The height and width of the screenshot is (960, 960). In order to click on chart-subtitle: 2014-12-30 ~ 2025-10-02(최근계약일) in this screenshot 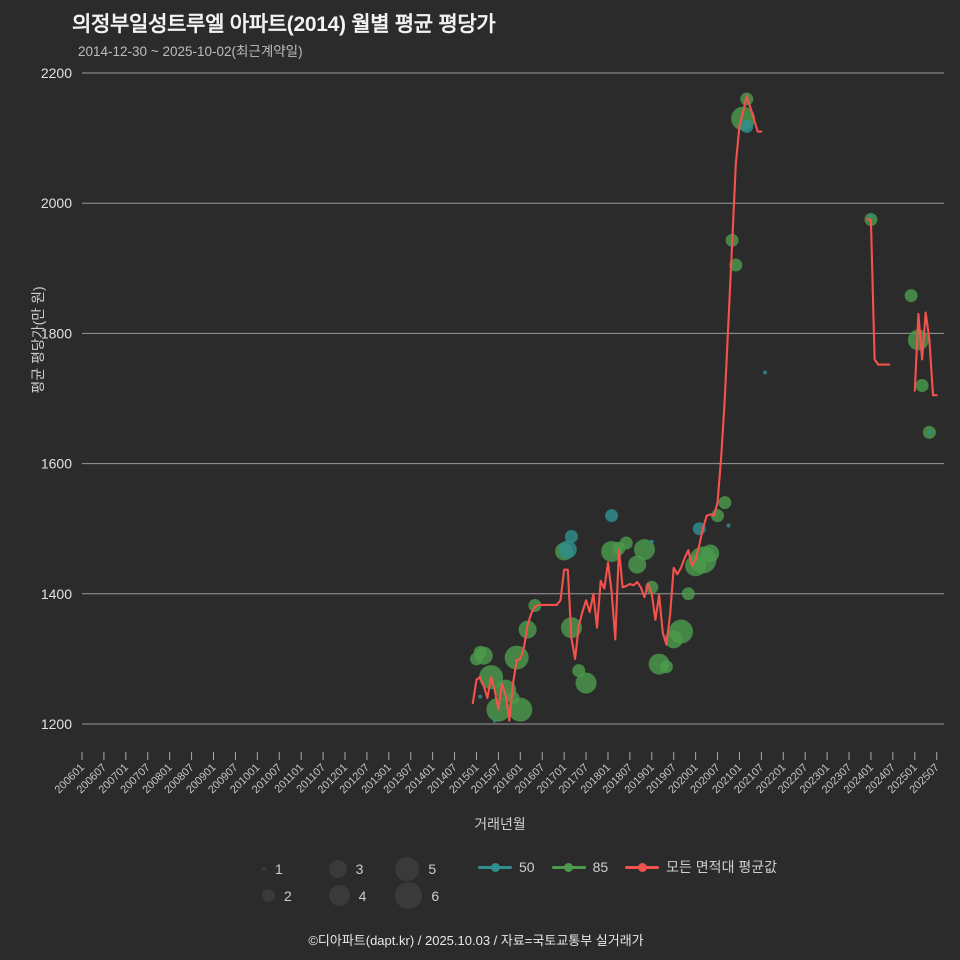, I will do `click(190, 51)`.